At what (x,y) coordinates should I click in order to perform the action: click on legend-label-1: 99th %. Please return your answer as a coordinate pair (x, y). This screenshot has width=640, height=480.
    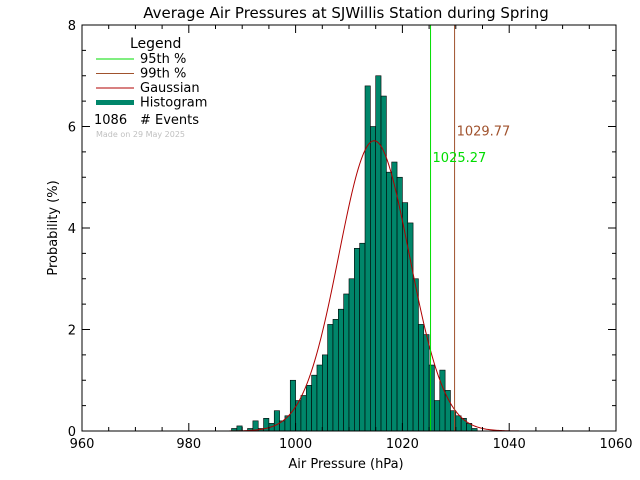
    Looking at the image, I should click on (163, 74).